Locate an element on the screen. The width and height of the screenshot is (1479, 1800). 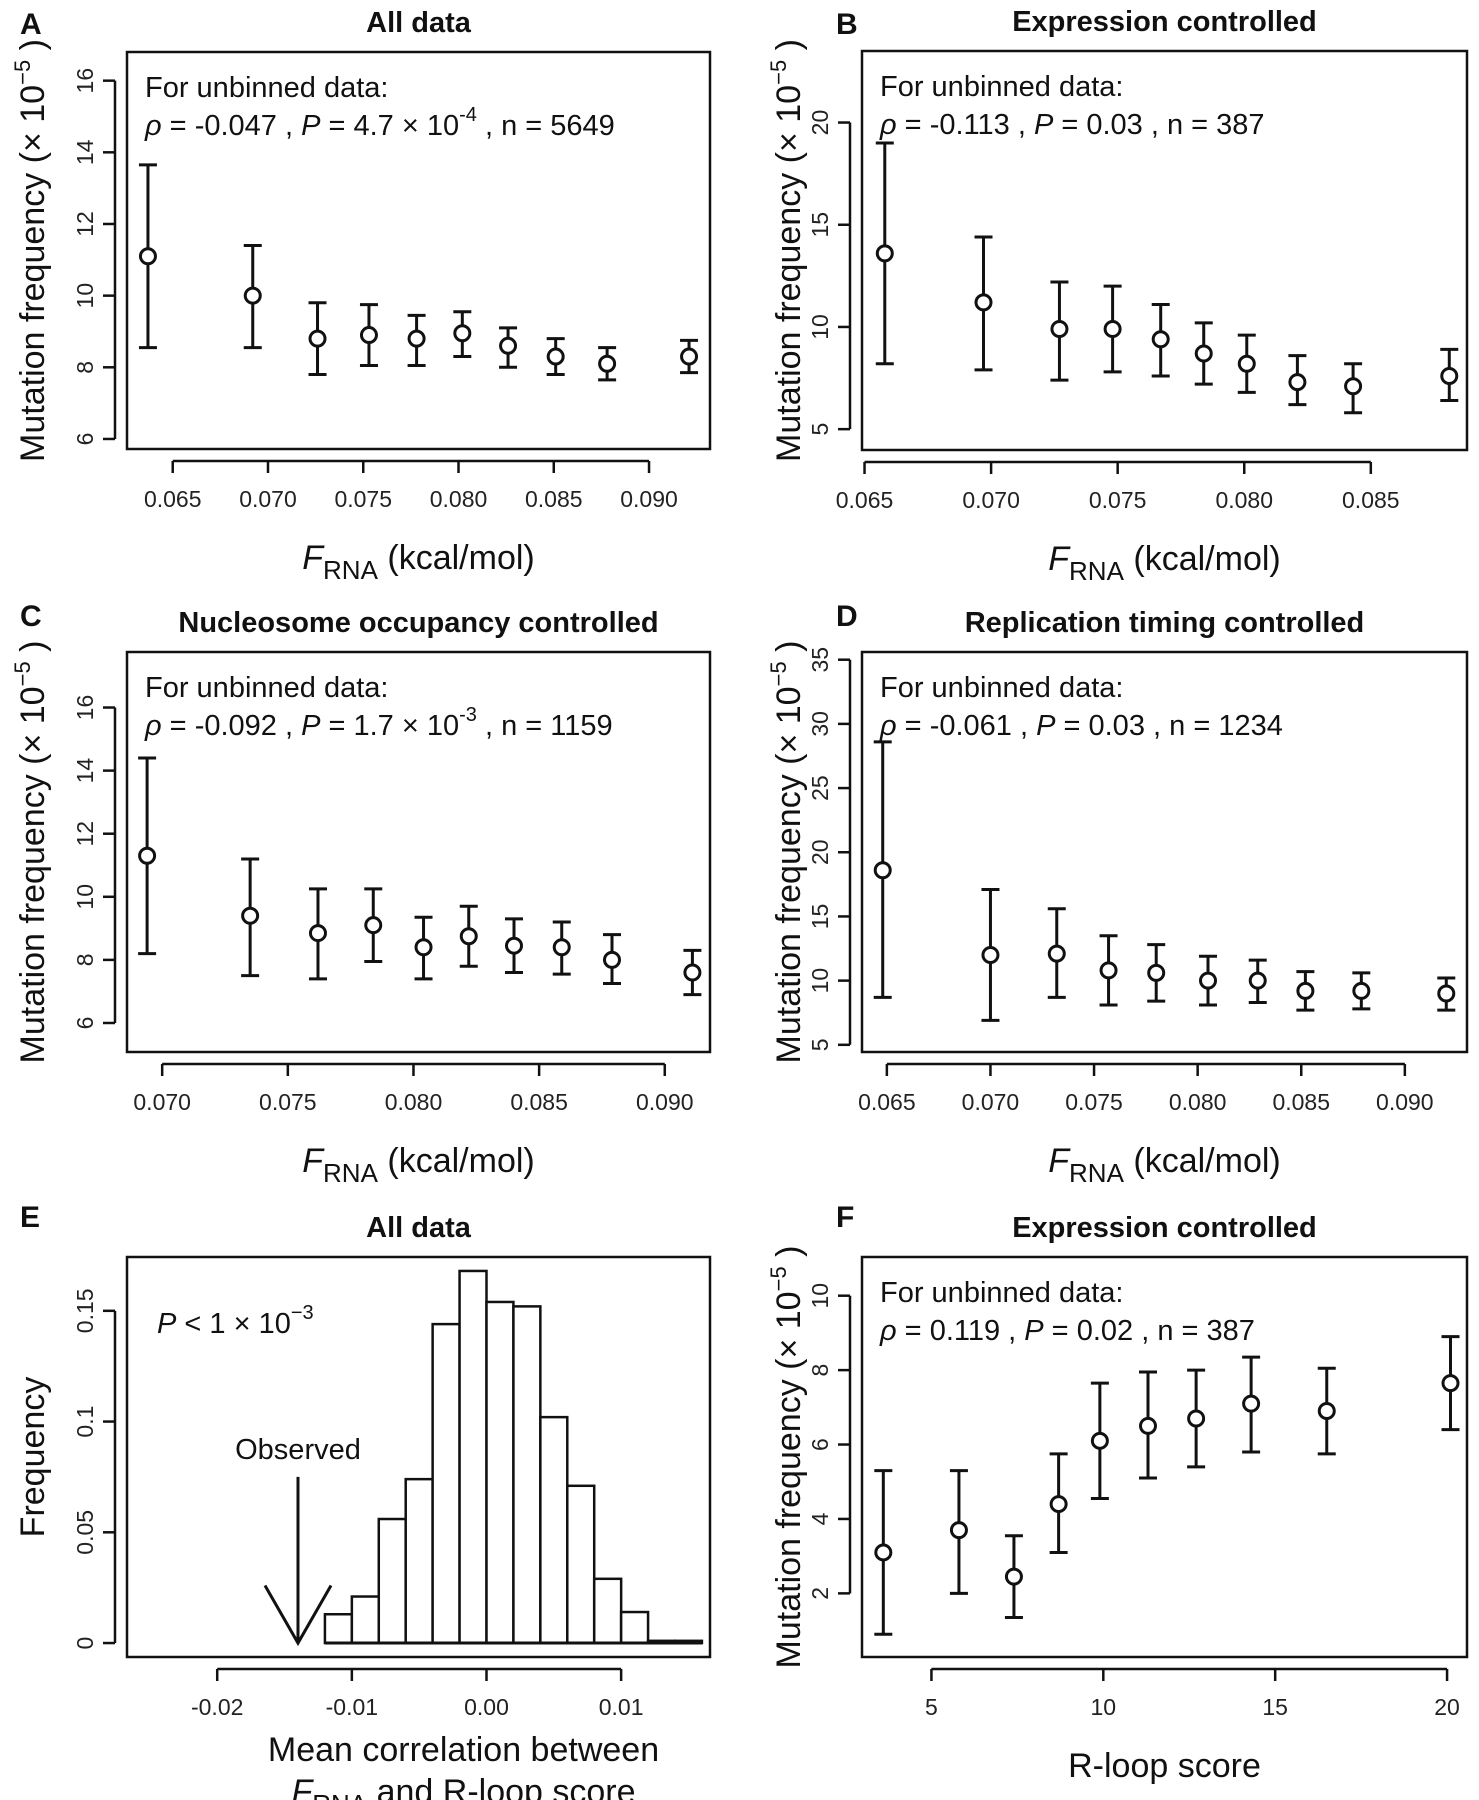
panel-title: All data is located at coordinates (419, 1228).